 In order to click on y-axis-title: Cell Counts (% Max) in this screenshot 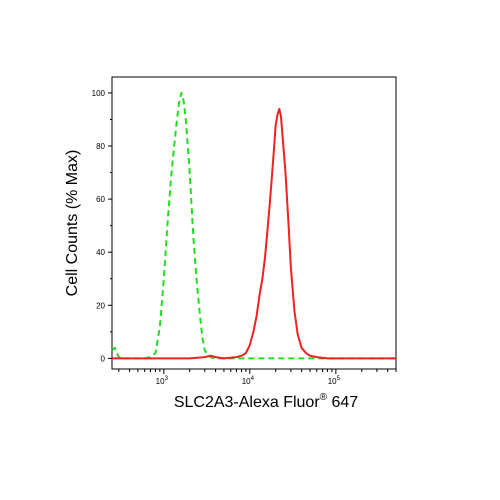, I will do `click(72, 223)`.